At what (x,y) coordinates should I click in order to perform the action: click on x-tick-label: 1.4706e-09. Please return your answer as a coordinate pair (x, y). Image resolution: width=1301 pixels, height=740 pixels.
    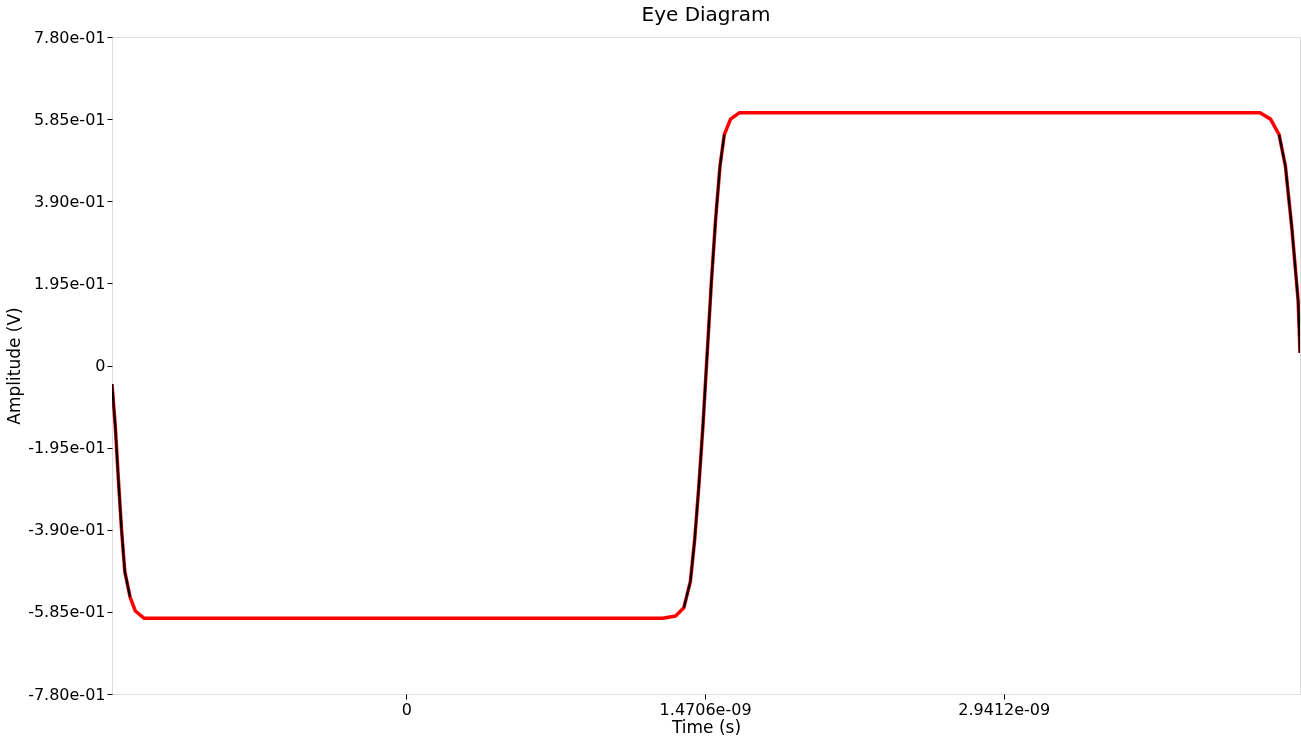
    Looking at the image, I should click on (705, 709).